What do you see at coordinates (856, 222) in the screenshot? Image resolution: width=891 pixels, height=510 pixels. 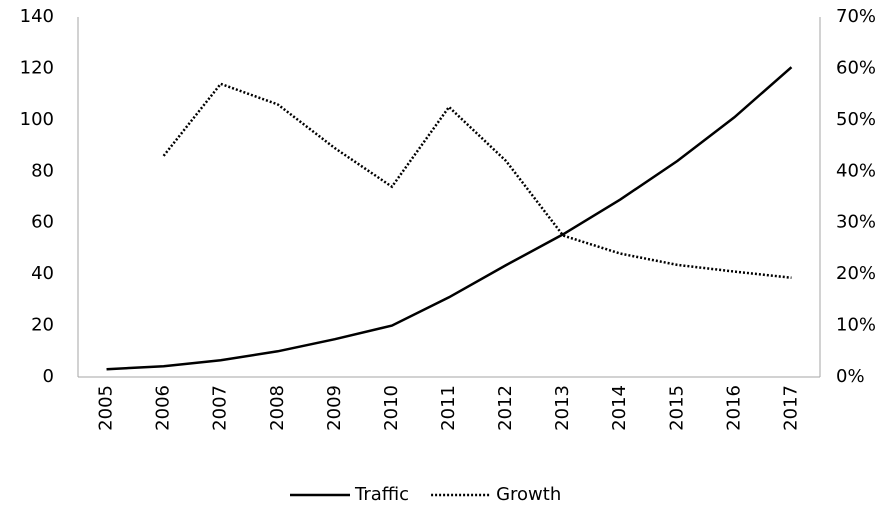 I see `y2-tick-label: 30%` at bounding box center [856, 222].